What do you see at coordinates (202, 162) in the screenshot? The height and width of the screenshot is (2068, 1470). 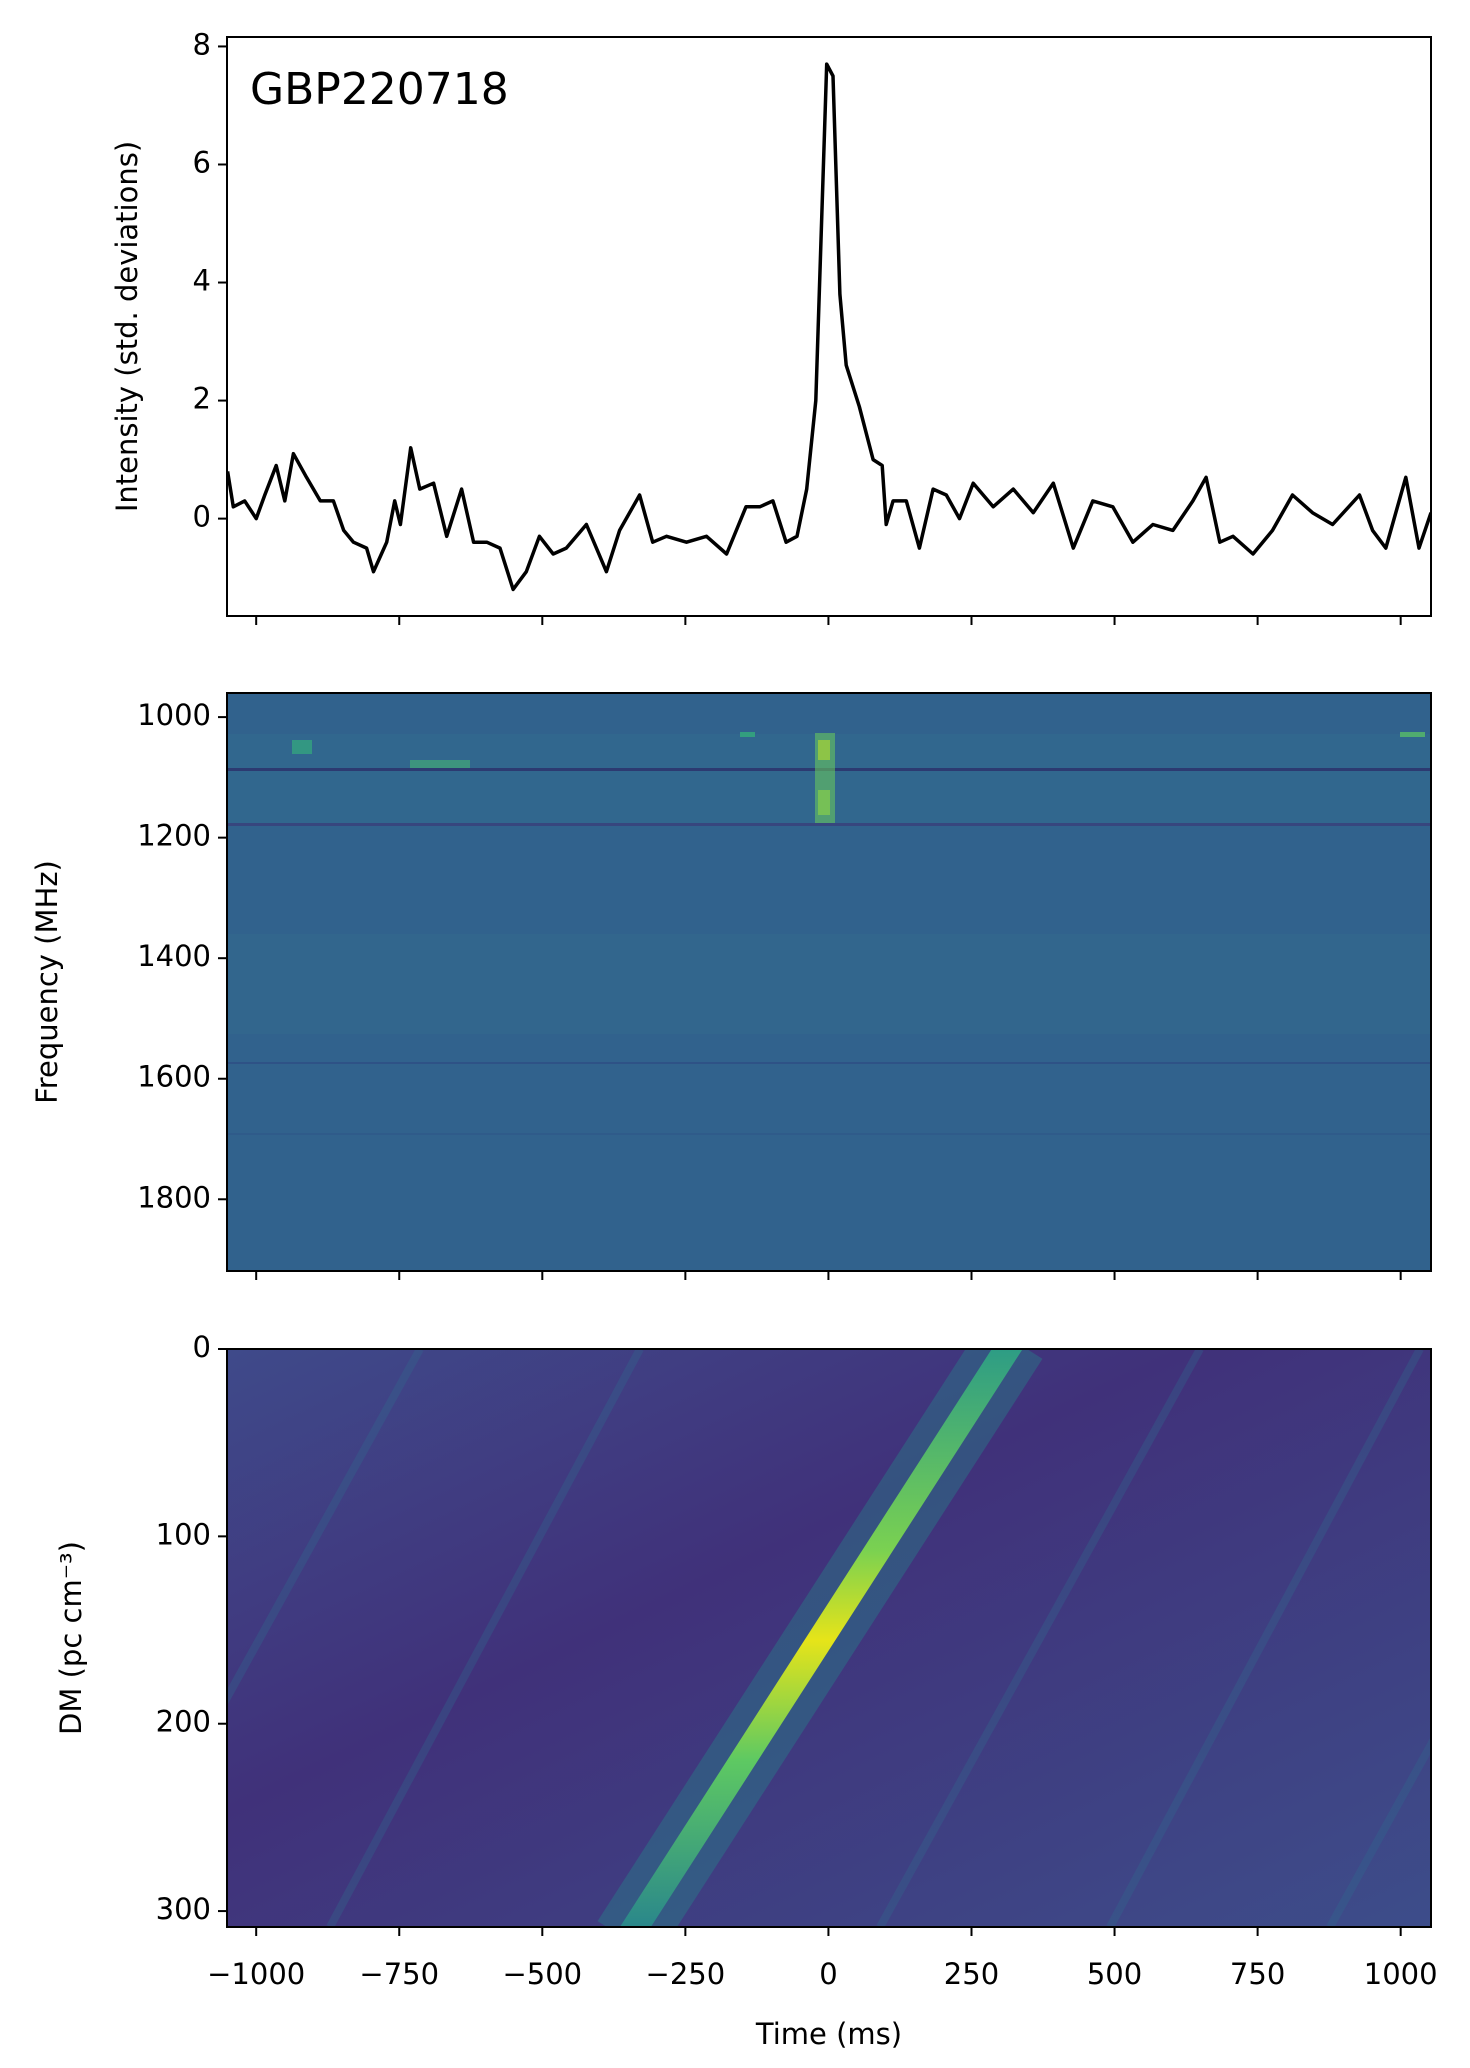 I see `y-tick-label: 6` at bounding box center [202, 162].